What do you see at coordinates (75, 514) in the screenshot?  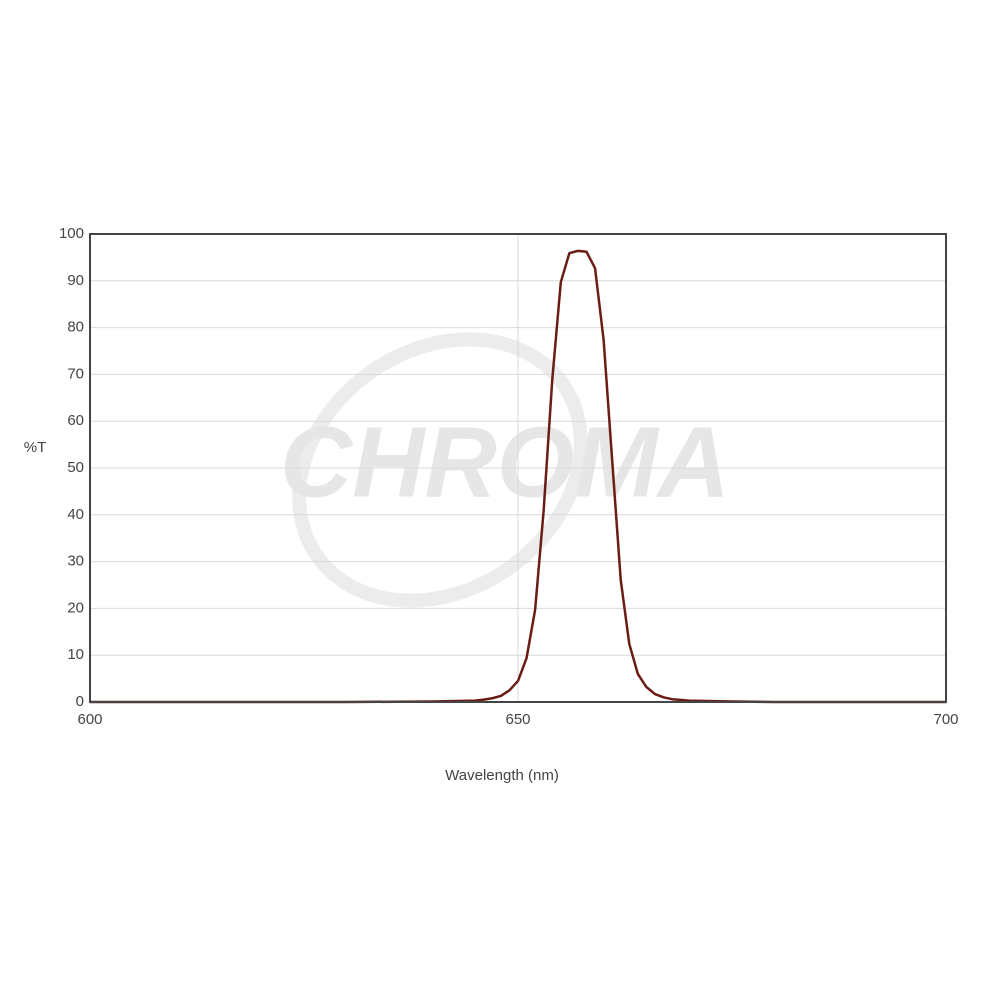 I see `y-tick-label: 40` at bounding box center [75, 514].